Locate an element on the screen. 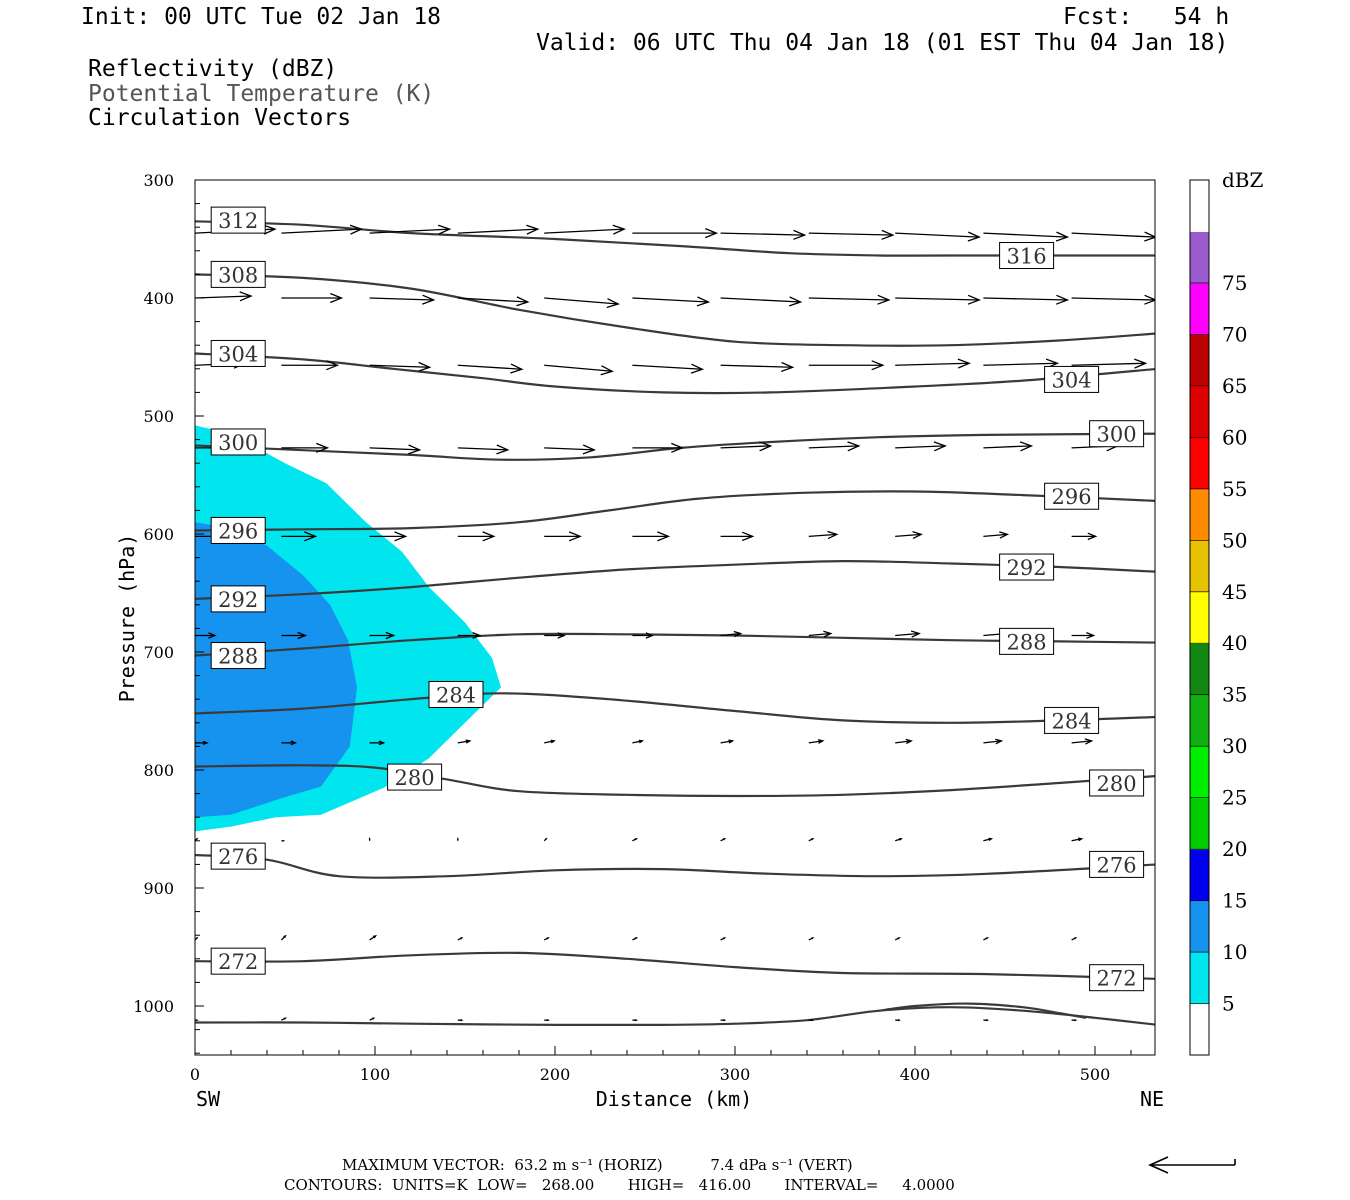 Image resolution: width=1350 pixels, height=1200 pixels. contour-label-316: 316 is located at coordinates (1027, 256).